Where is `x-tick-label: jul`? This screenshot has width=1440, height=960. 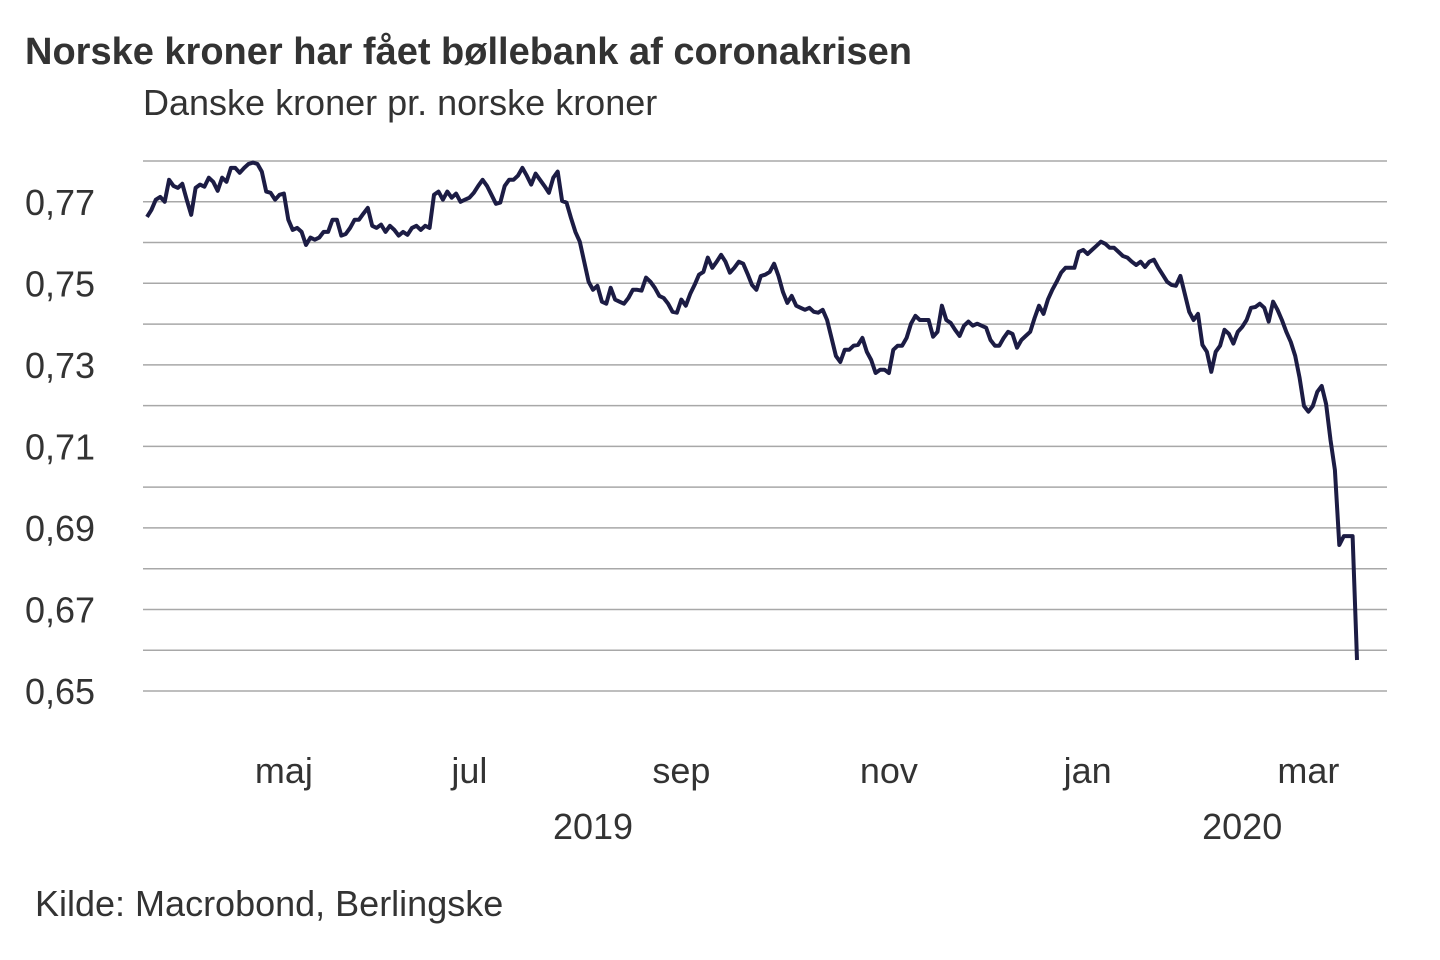
x-tick-label: jul is located at coordinates (468, 770).